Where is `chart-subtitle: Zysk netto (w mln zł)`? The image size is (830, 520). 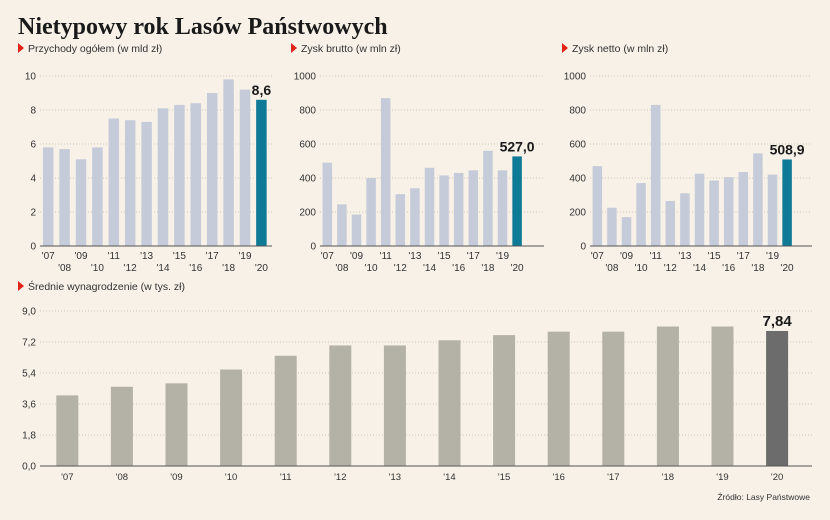 chart-subtitle: Zysk netto (w mln zł) is located at coordinates (620, 49).